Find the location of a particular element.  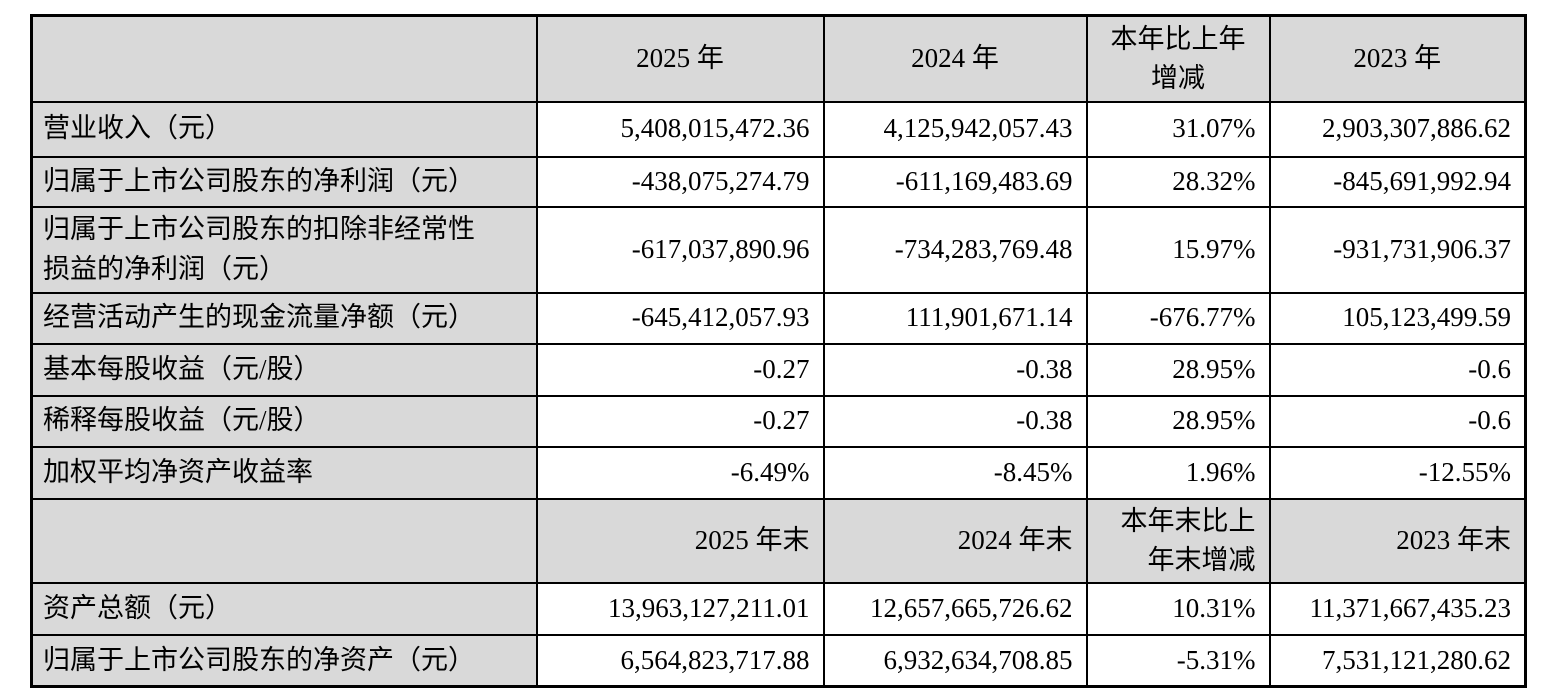

metric-value: -6.49% is located at coordinates (680, 472).